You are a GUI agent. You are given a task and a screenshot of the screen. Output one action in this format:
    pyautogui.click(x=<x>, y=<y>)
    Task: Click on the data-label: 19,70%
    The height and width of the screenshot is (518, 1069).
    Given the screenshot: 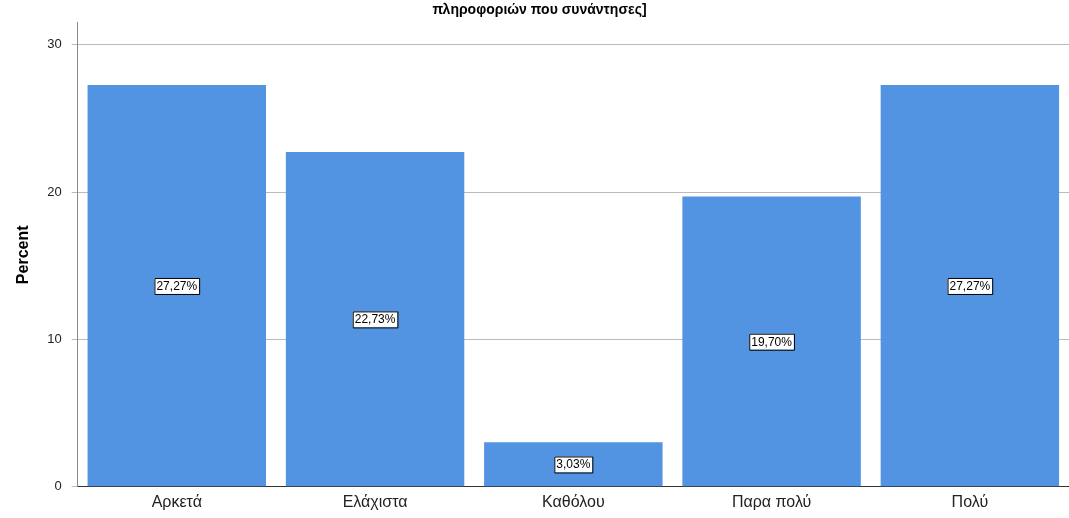 What is the action you would take?
    pyautogui.click(x=772, y=341)
    